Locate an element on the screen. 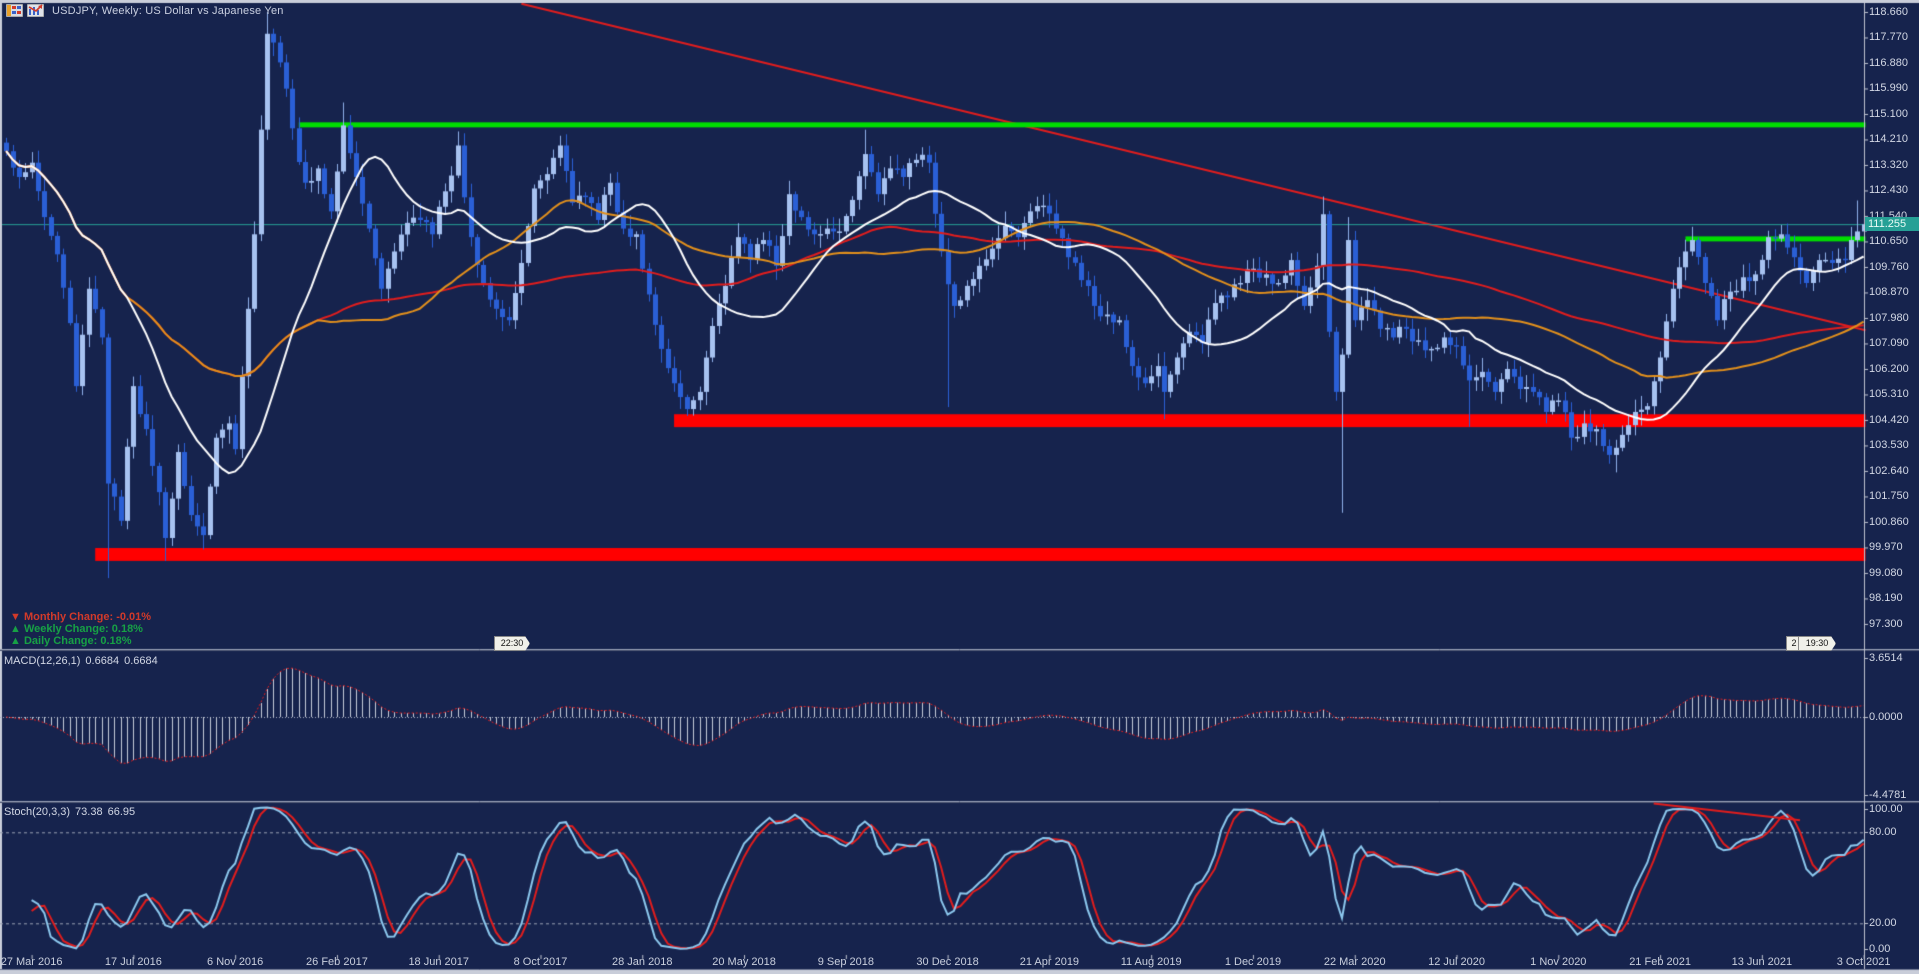 The width and height of the screenshot is (1919, 974). price-axis-label: 115.100 is located at coordinates (1888, 113).